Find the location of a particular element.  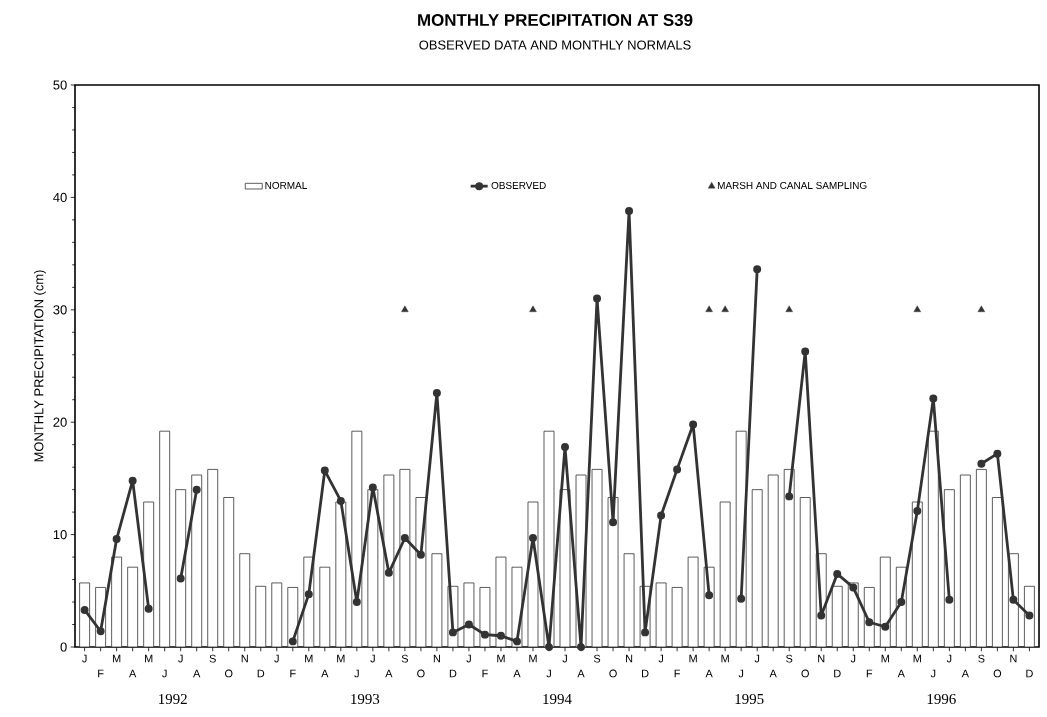

text: 1996 is located at coordinates (941, 699).